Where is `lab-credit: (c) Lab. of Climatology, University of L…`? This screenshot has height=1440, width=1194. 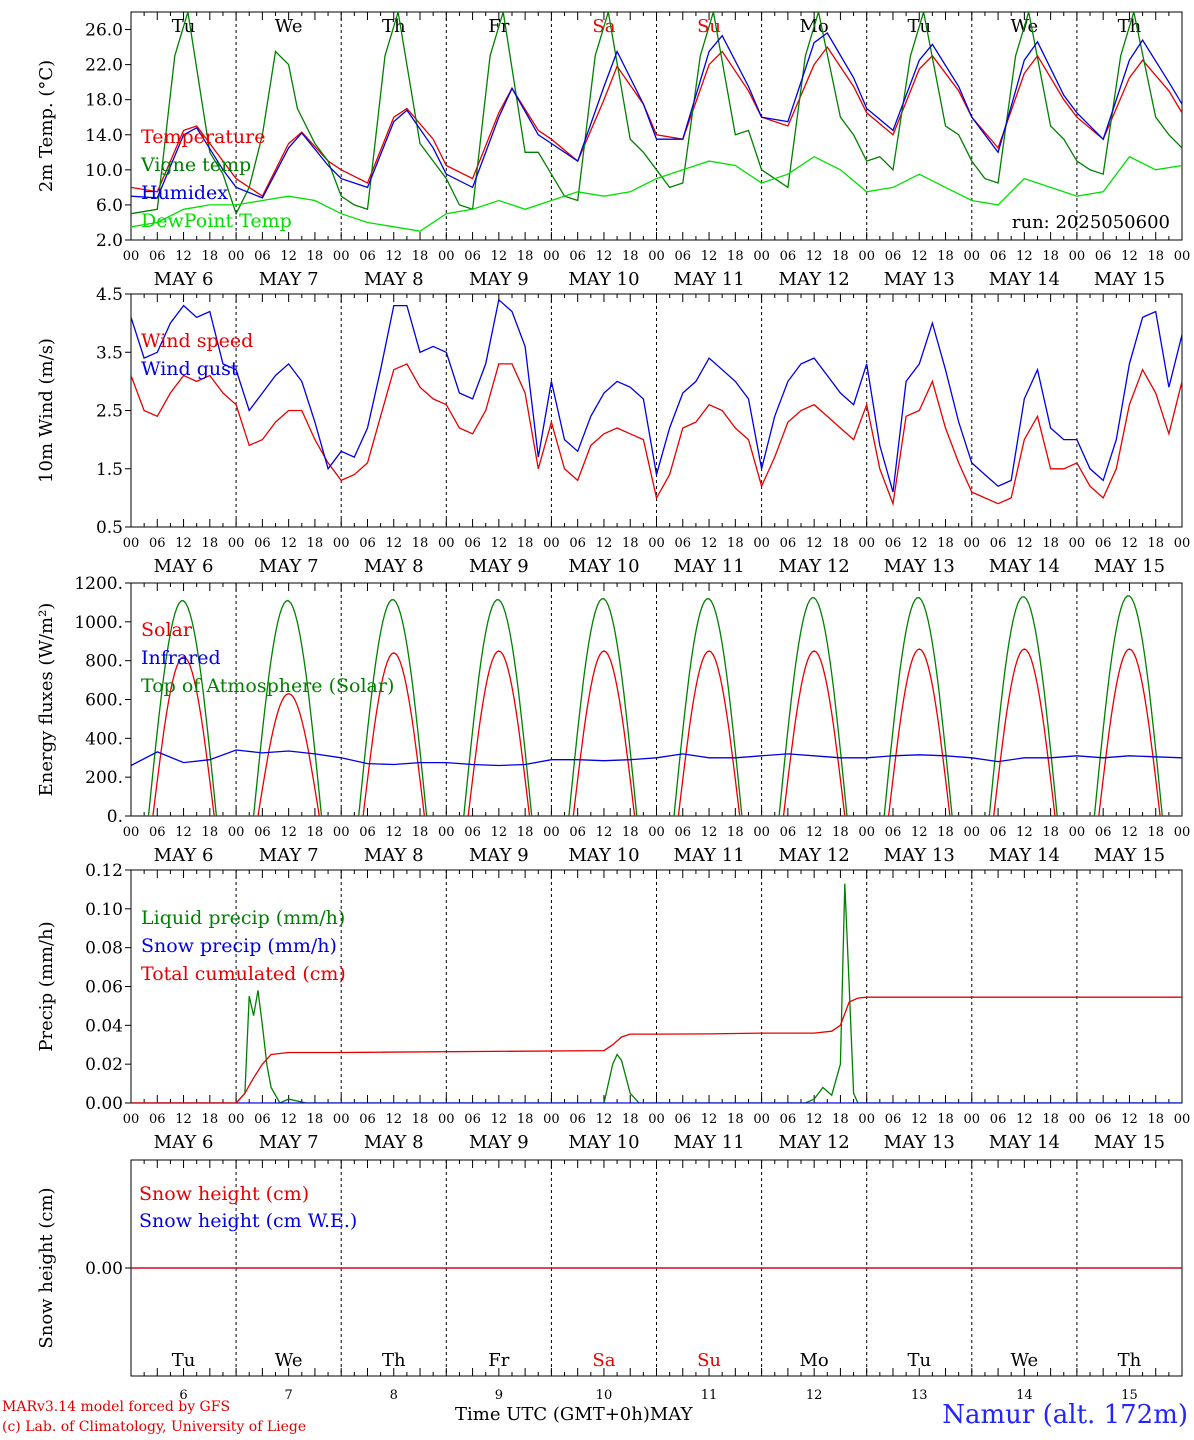
lab-credit: (c) Lab. of Climatology, University of L… is located at coordinates (154, 1427).